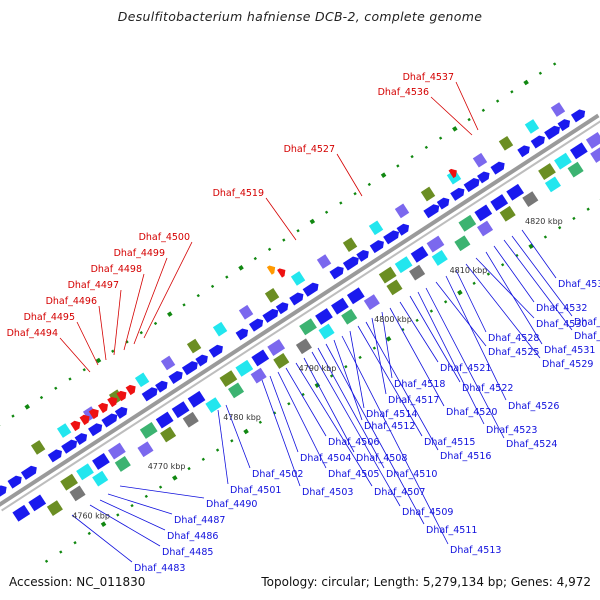 This screenshot has height=600, width=600. I want to click on gene-label: Dhaf_4513, so click(475, 550).